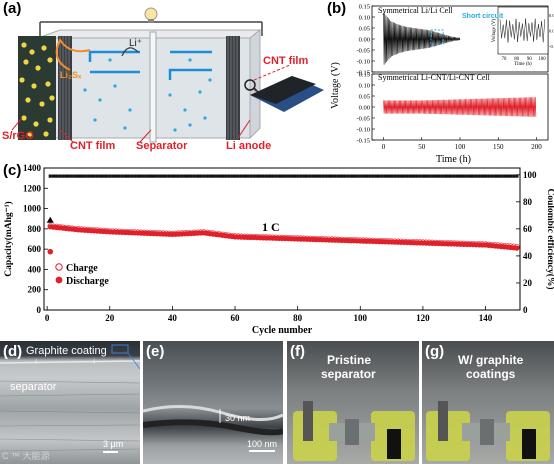 Image resolution: width=554 pixels, height=464 pixels. Describe the element at coordinates (528, 202) in the screenshot. I see `c-y2tick-label: 80` at that location.